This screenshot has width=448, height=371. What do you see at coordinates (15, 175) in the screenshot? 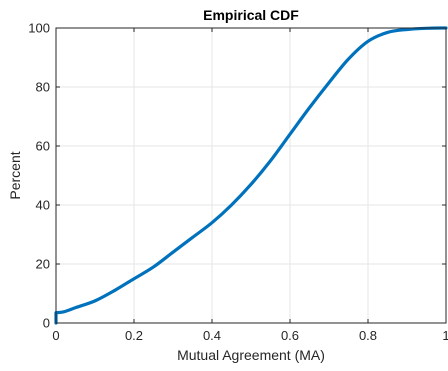
I see `y-axis-label: Percent` at bounding box center [15, 175].